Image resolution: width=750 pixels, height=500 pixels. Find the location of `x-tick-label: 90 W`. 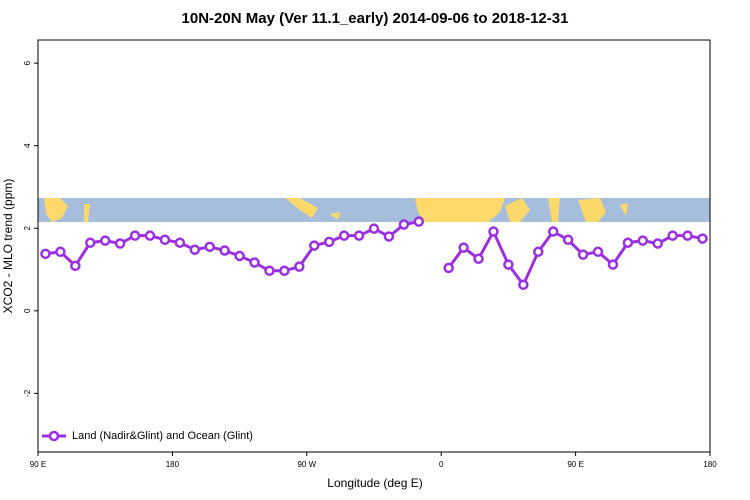

x-tick-label: 90 W is located at coordinates (306, 464).